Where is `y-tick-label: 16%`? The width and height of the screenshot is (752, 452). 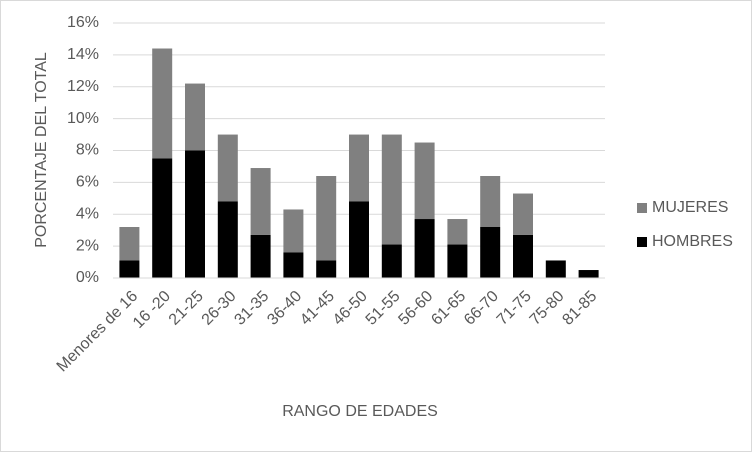
y-tick-label: 16% is located at coordinates (83, 22).